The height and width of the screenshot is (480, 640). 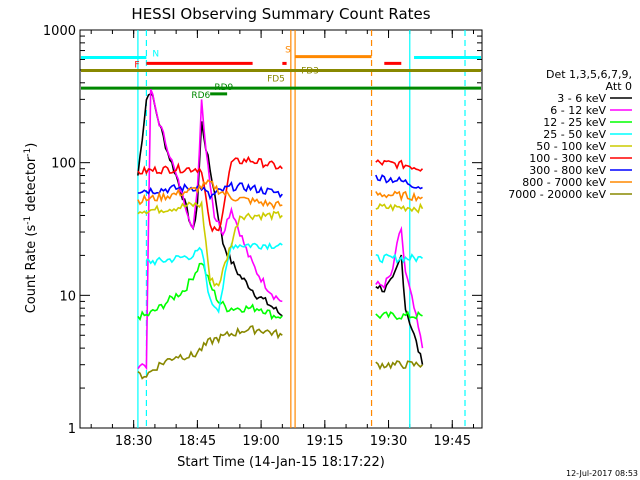 What do you see at coordinates (564, 182) in the screenshot?
I see `legend-label: 800 - 7000 keV` at bounding box center [564, 182].